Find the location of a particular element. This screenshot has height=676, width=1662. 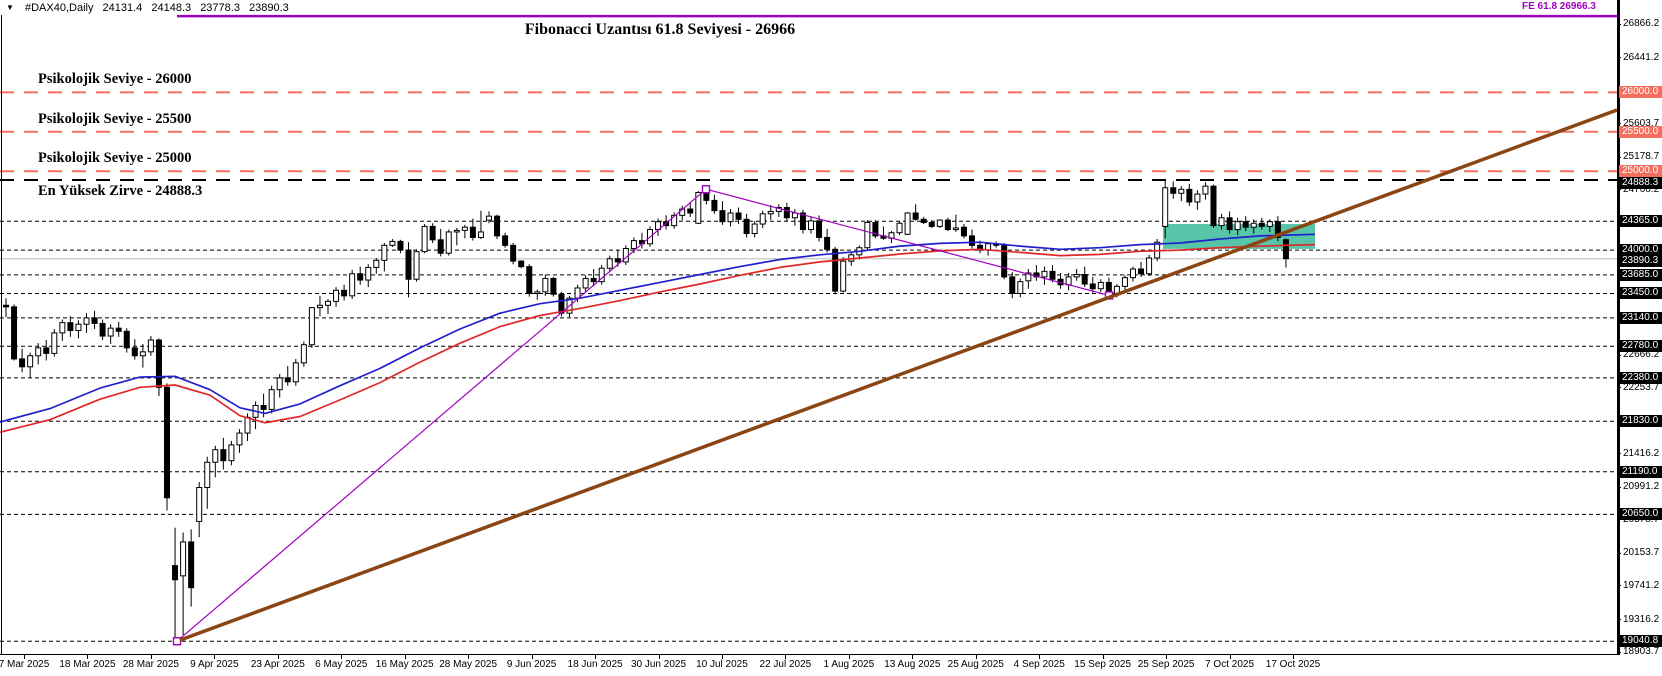

date-tick-label: 18 Jun 2025 is located at coordinates (595, 664).